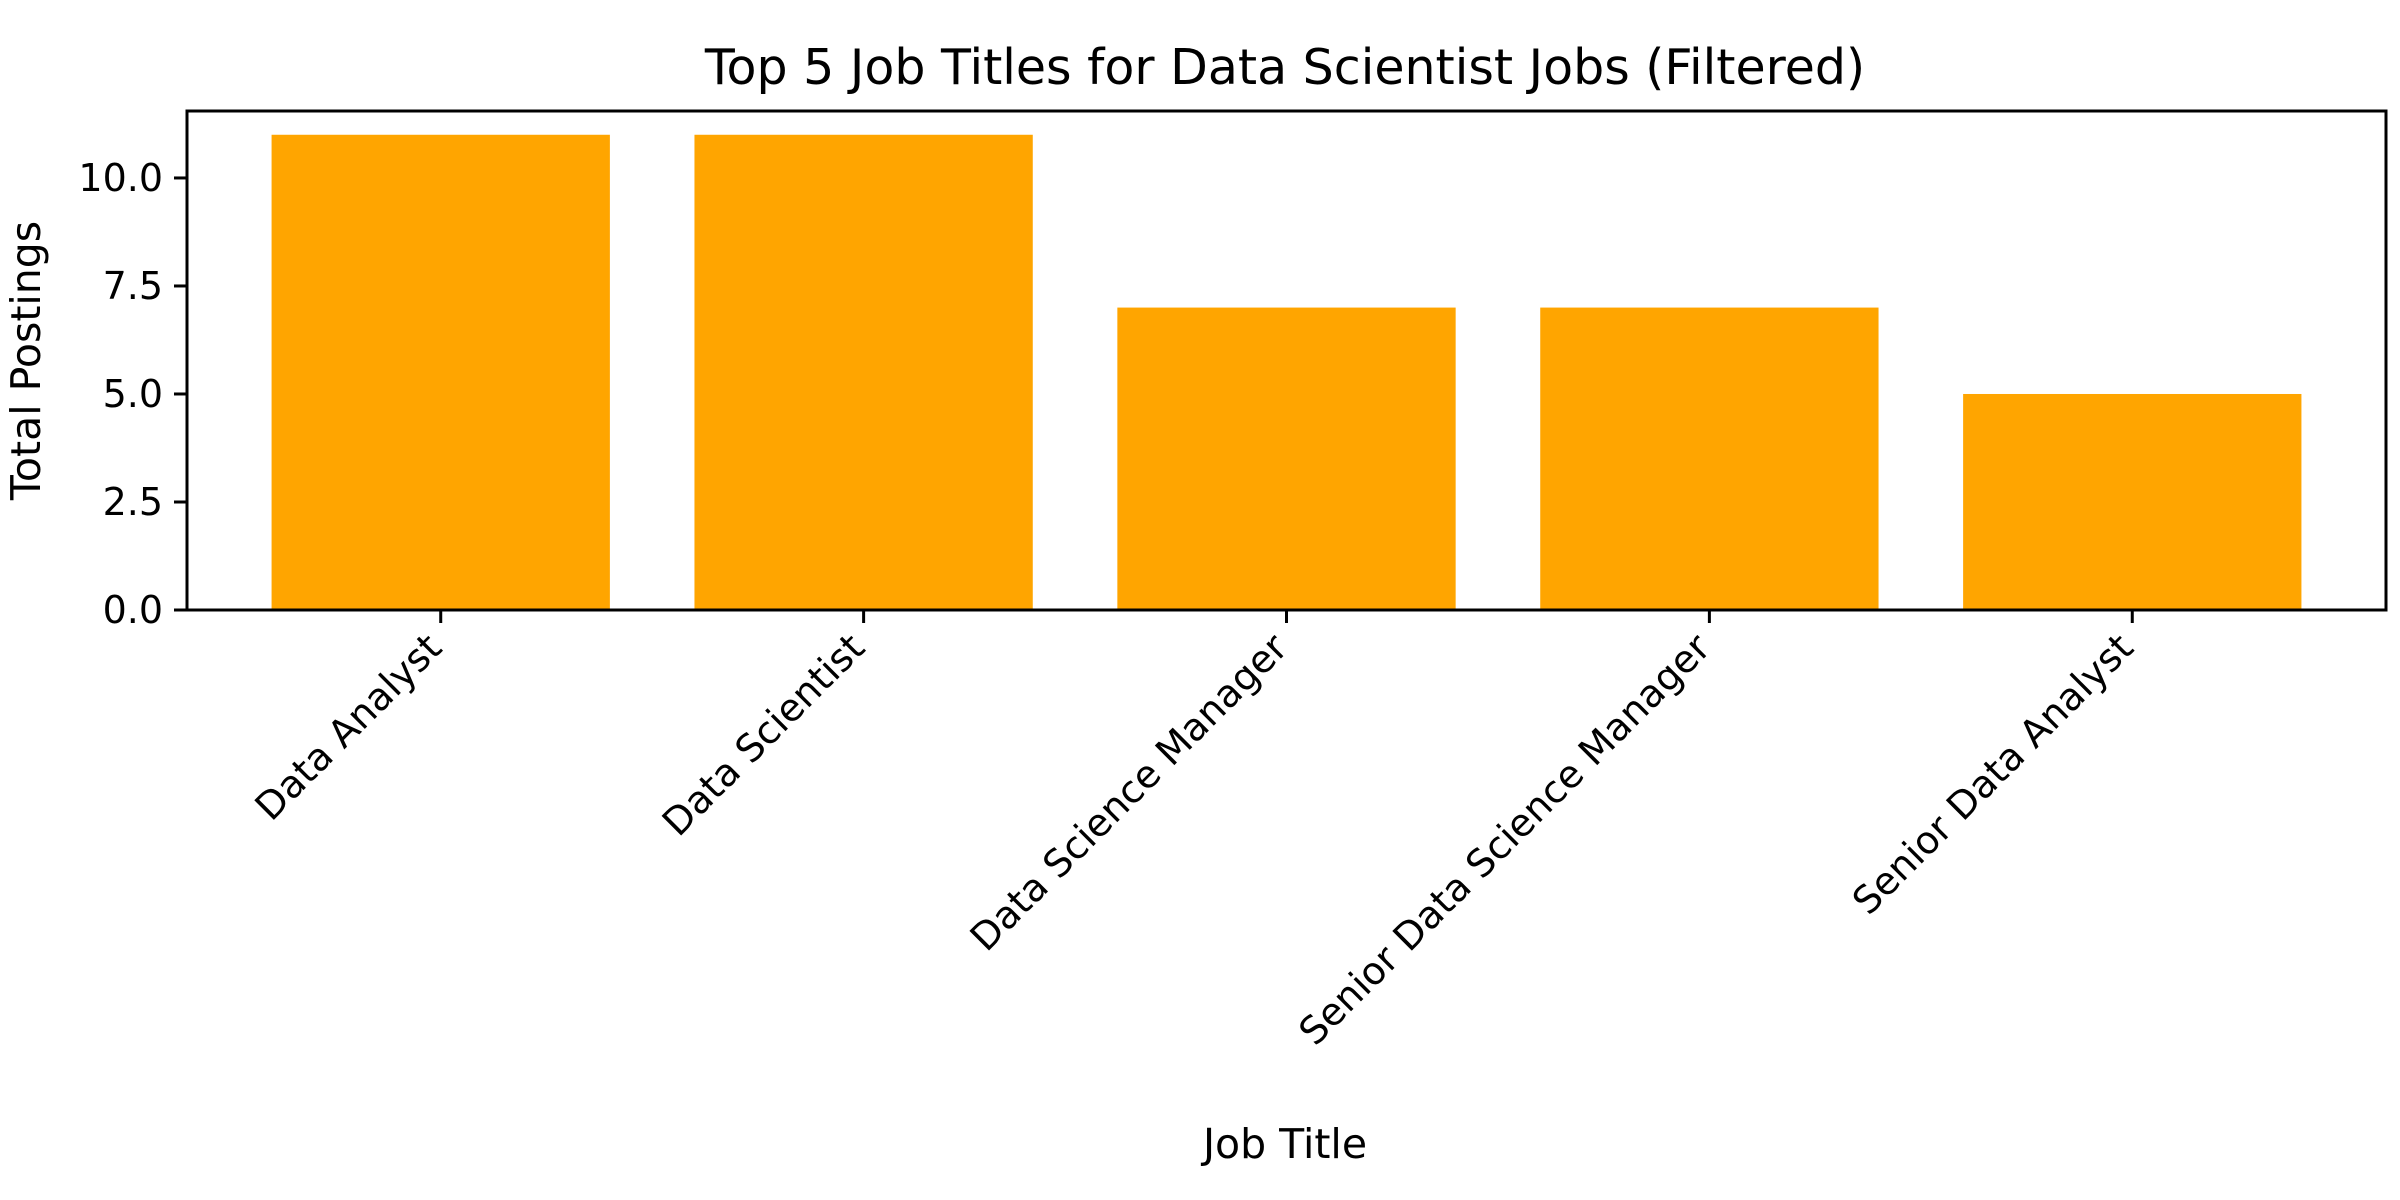 This screenshot has height=1200, width=2400. Describe the element at coordinates (1283, 1144) in the screenshot. I see `x-axis-label: Job Title` at that location.